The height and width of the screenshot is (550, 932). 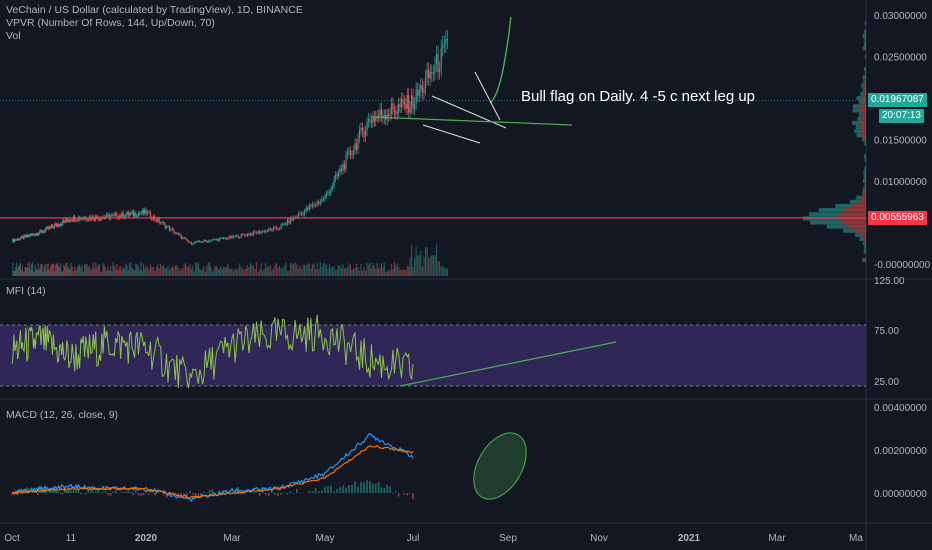 What do you see at coordinates (900, 494) in the screenshot?
I see `macd-tick-label: 0.00000000` at bounding box center [900, 494].